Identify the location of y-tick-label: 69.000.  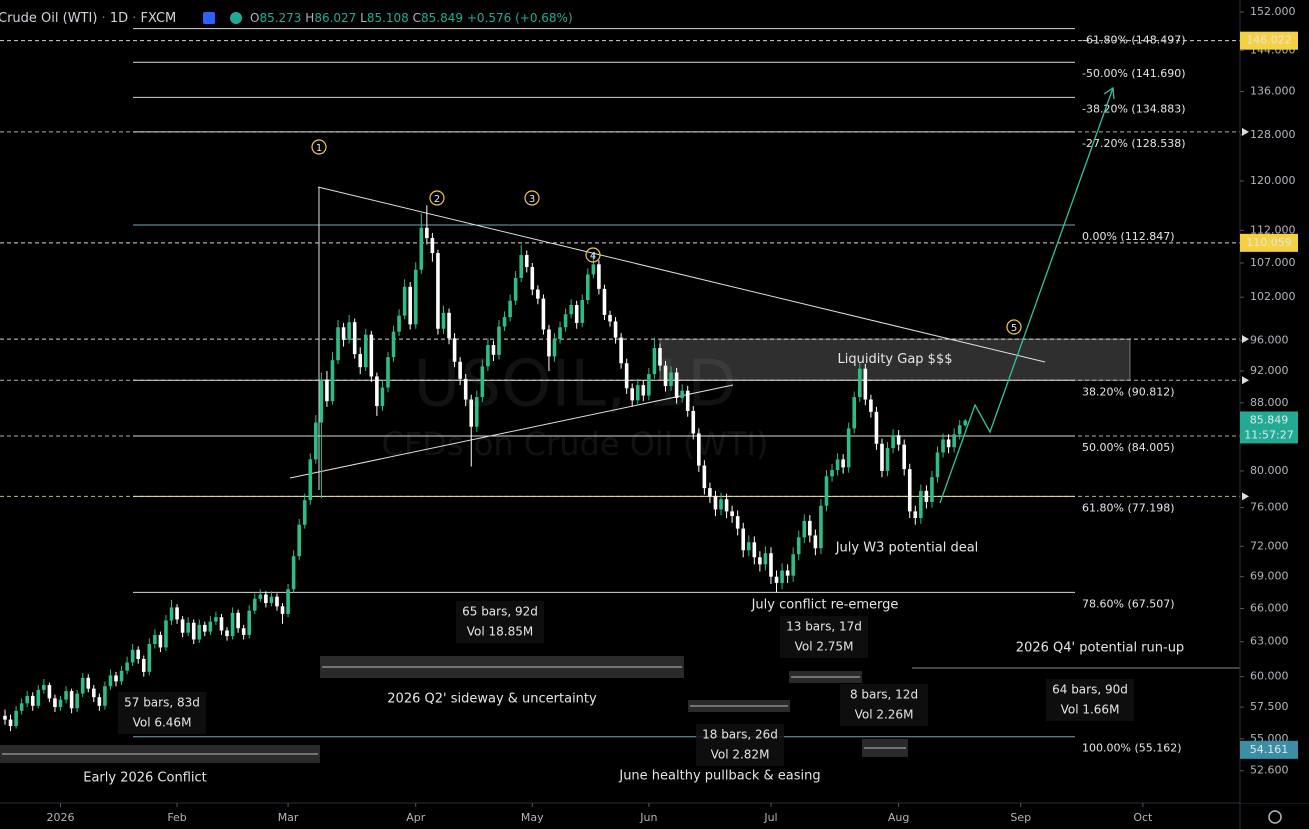
(1269, 576).